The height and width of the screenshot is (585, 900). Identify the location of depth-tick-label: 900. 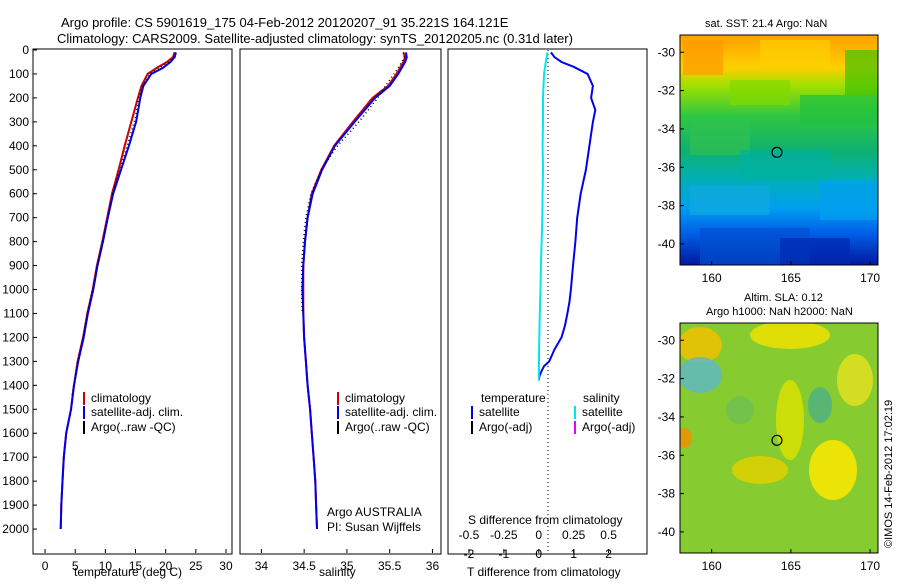
(19, 266).